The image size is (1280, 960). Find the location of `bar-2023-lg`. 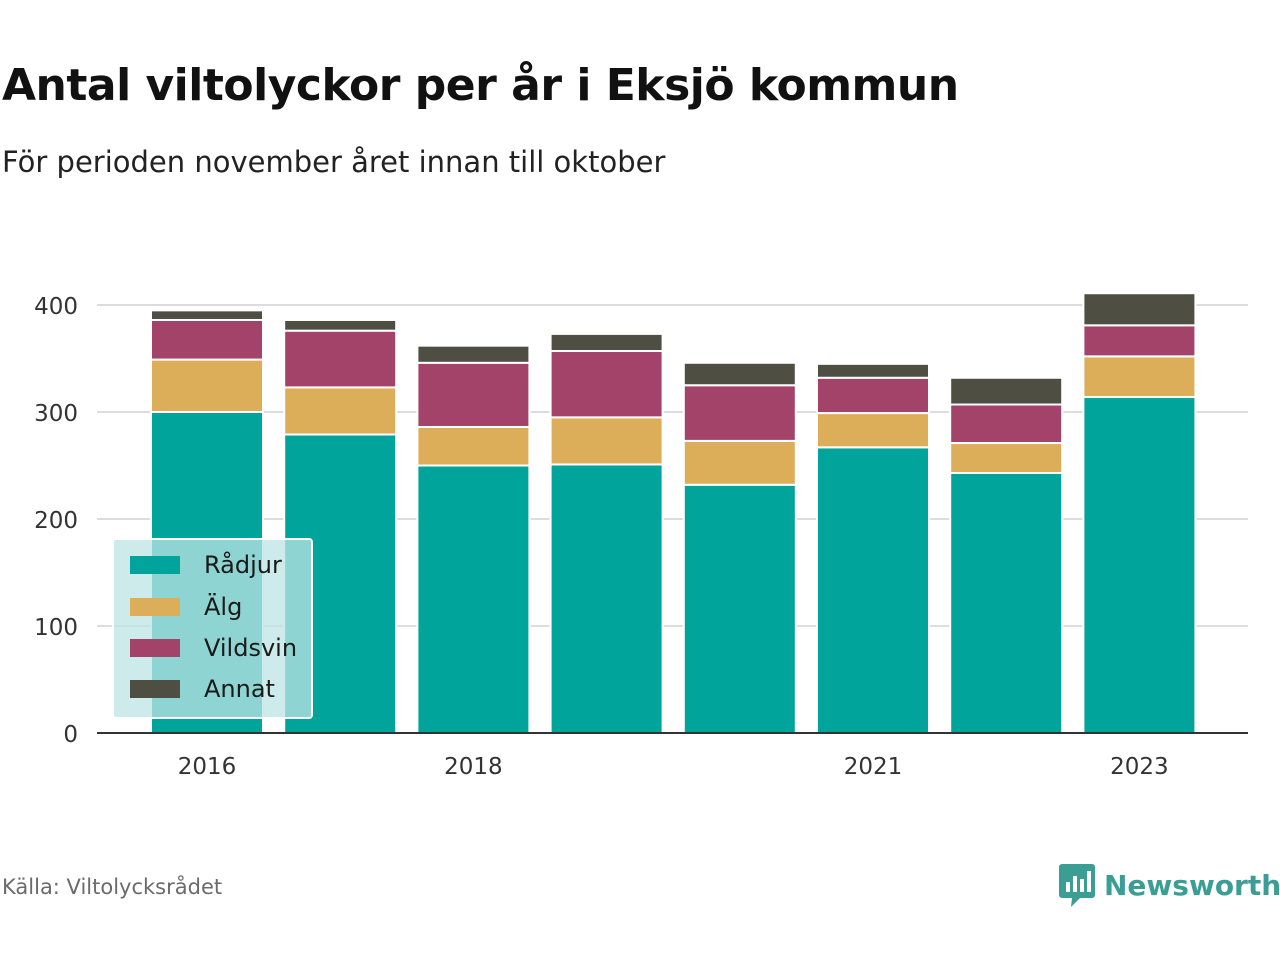

bar-2023-lg is located at coordinates (1139, 377).